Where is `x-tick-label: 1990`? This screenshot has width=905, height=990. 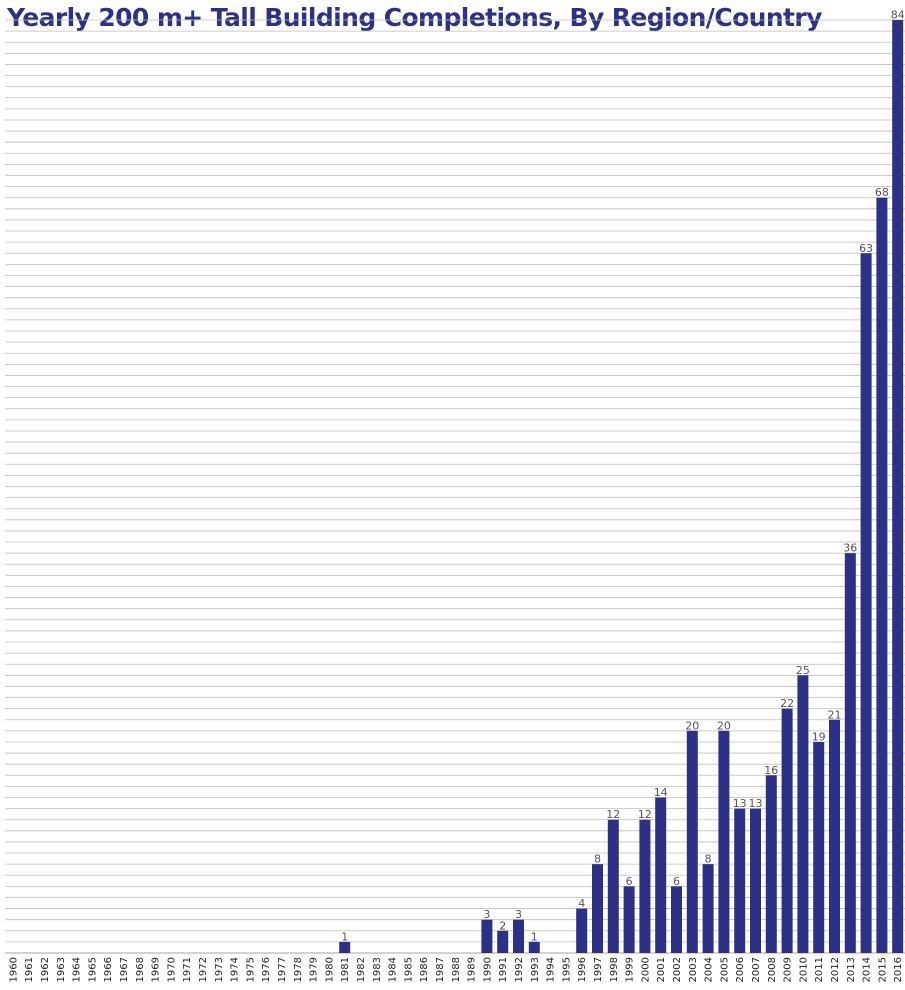 x-tick-label: 1990 is located at coordinates (487, 969).